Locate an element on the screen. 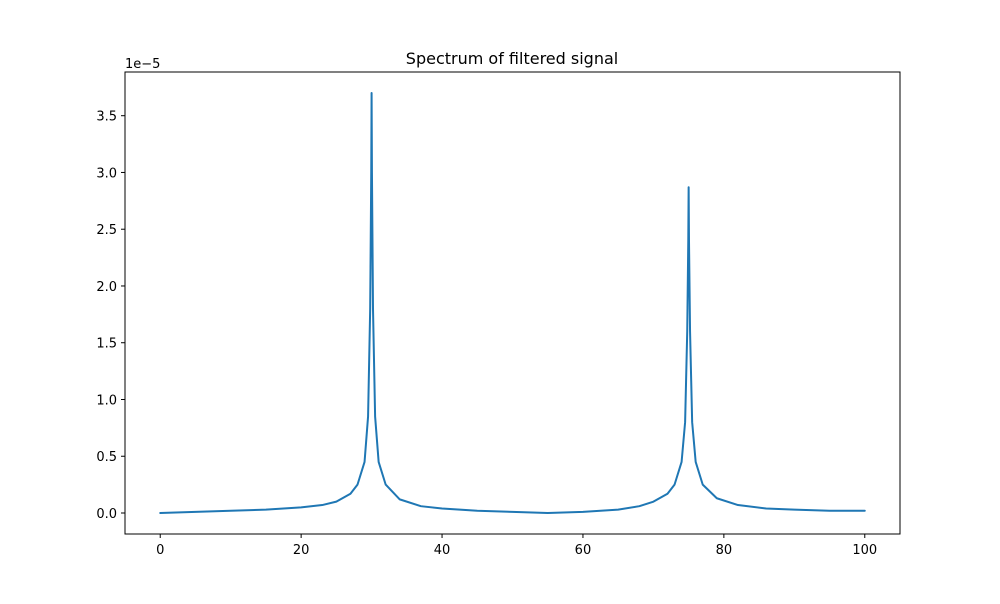 The height and width of the screenshot is (604, 1000). y-tick-label: 1.0 is located at coordinates (106, 400).